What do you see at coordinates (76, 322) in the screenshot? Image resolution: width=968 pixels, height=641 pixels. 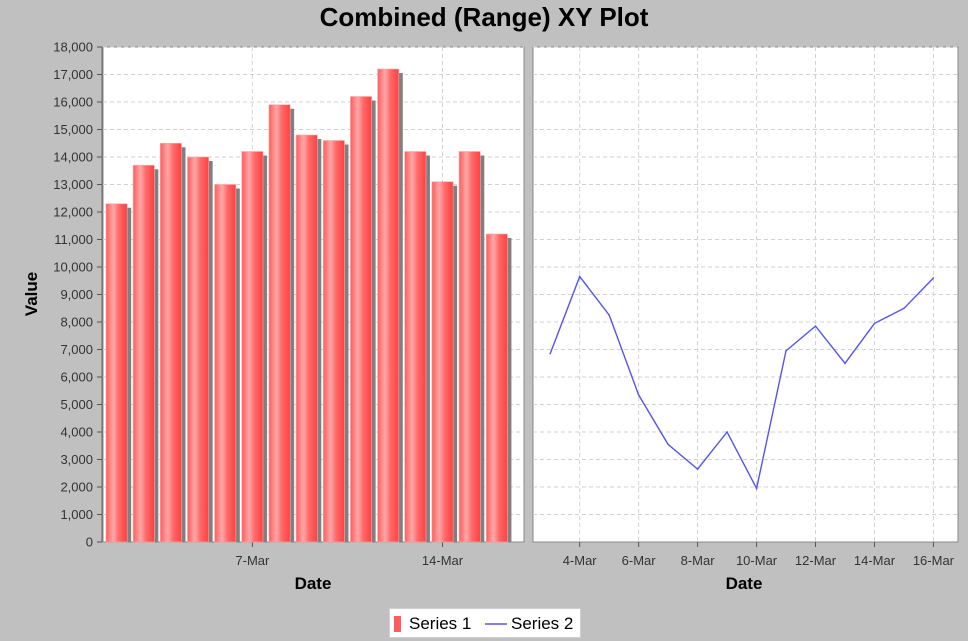 I see `y-tick-label: 8,000` at bounding box center [76, 322].